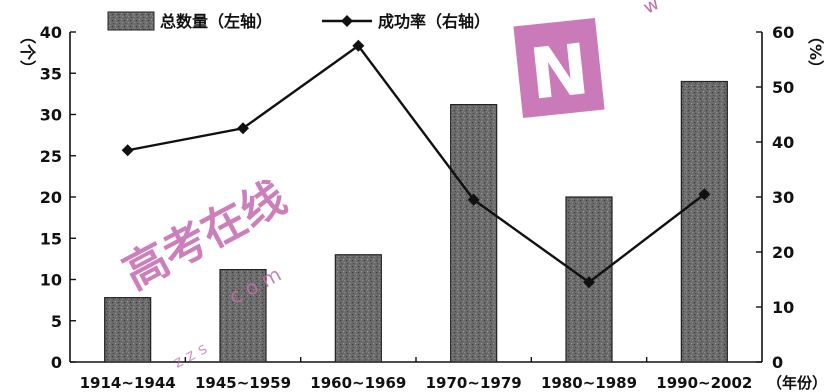 This screenshot has width=832, height=392. I want to click on left-tick-label: 5, so click(56, 321).